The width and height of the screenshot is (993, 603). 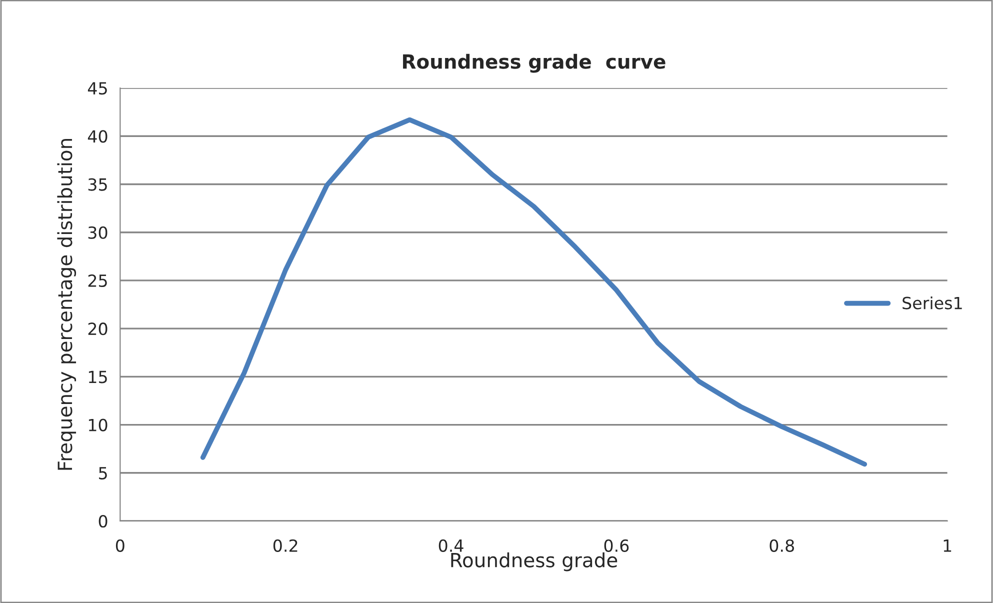 I want to click on y-tick-label: 30, so click(x=98, y=232).